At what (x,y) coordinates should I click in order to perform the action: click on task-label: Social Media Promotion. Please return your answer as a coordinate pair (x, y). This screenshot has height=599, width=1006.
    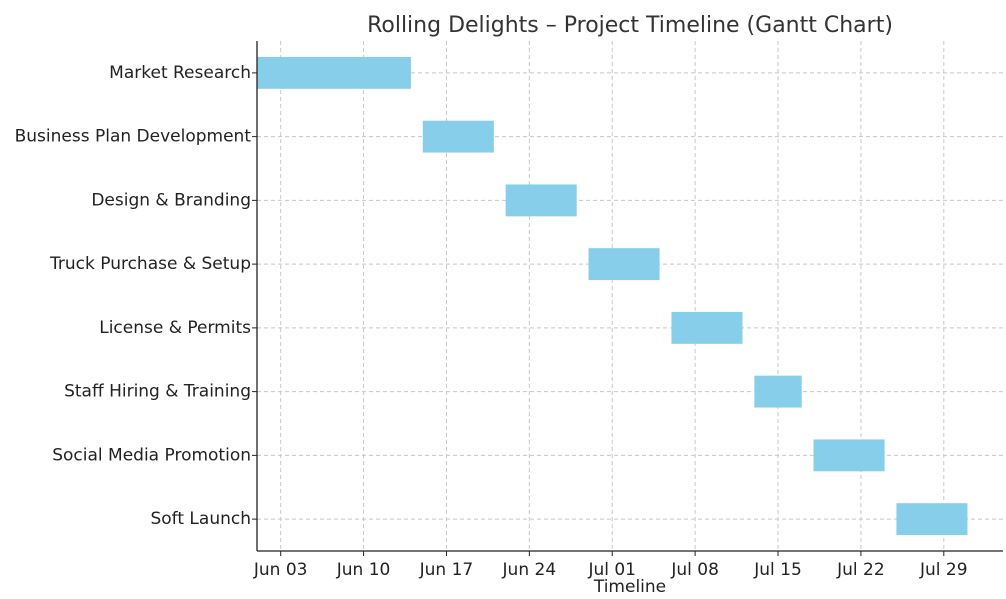
    Looking at the image, I should click on (151, 455).